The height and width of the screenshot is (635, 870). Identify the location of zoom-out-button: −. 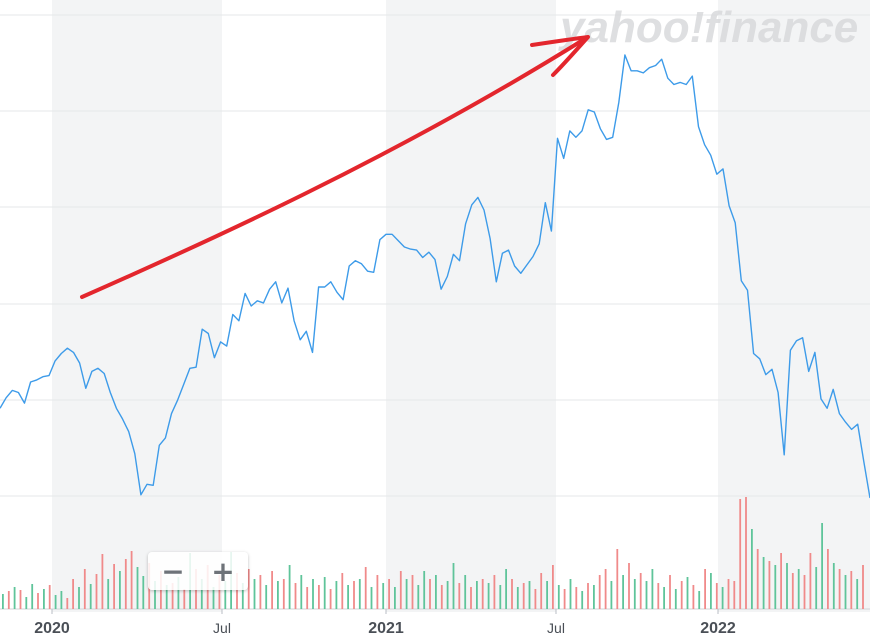
(173, 571).